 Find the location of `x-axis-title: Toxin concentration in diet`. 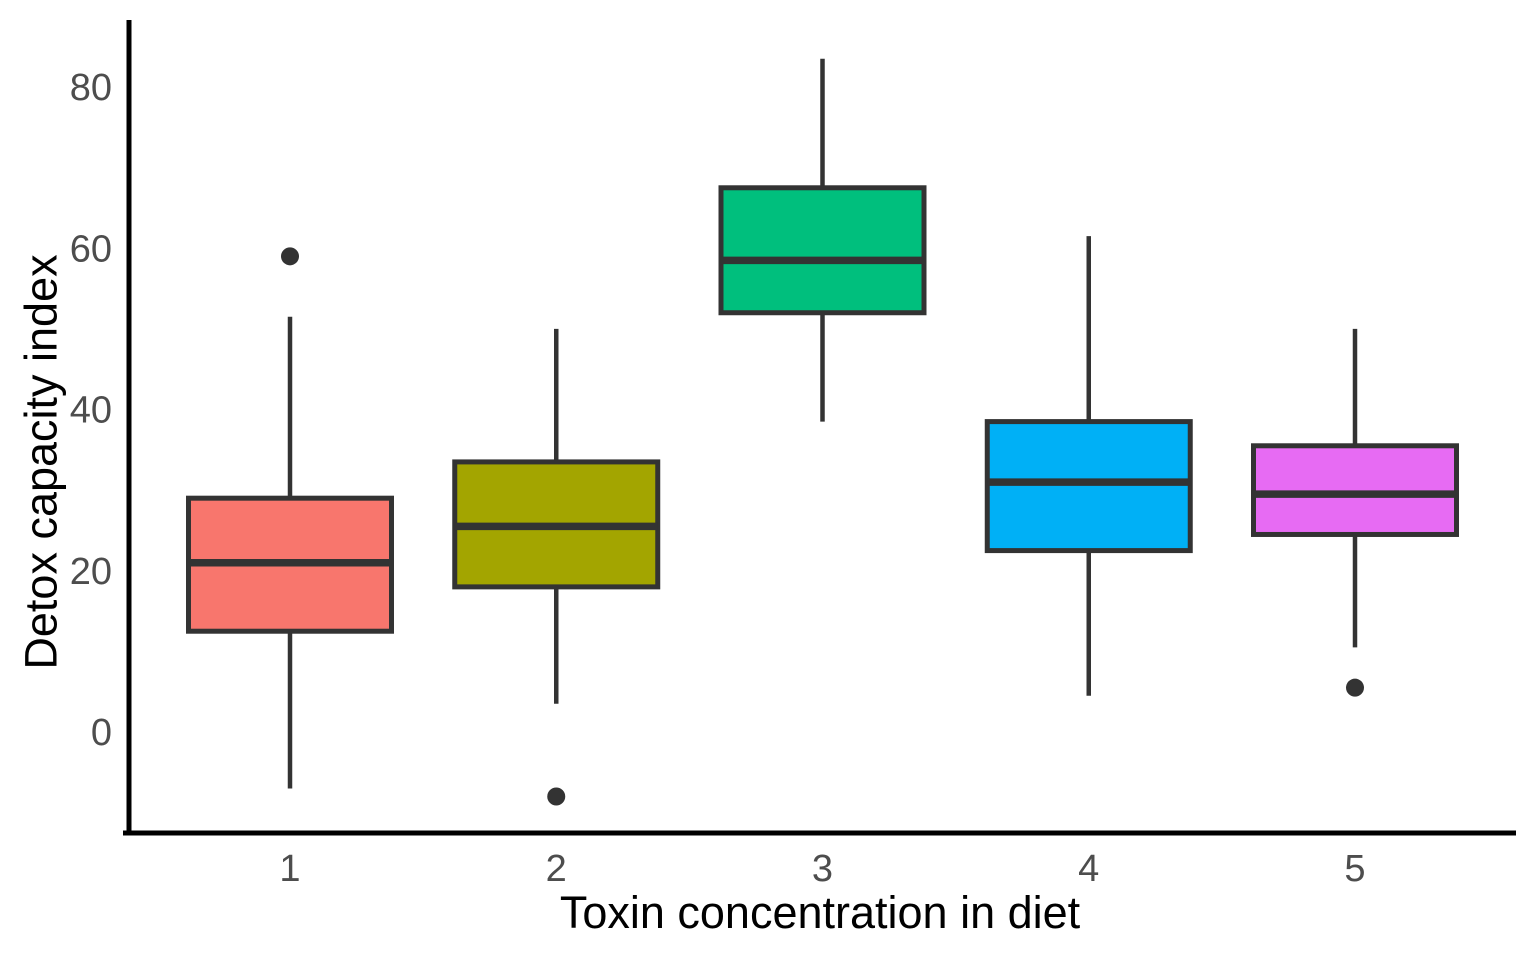

x-axis-title: Toxin concentration in diet is located at coordinates (820, 912).